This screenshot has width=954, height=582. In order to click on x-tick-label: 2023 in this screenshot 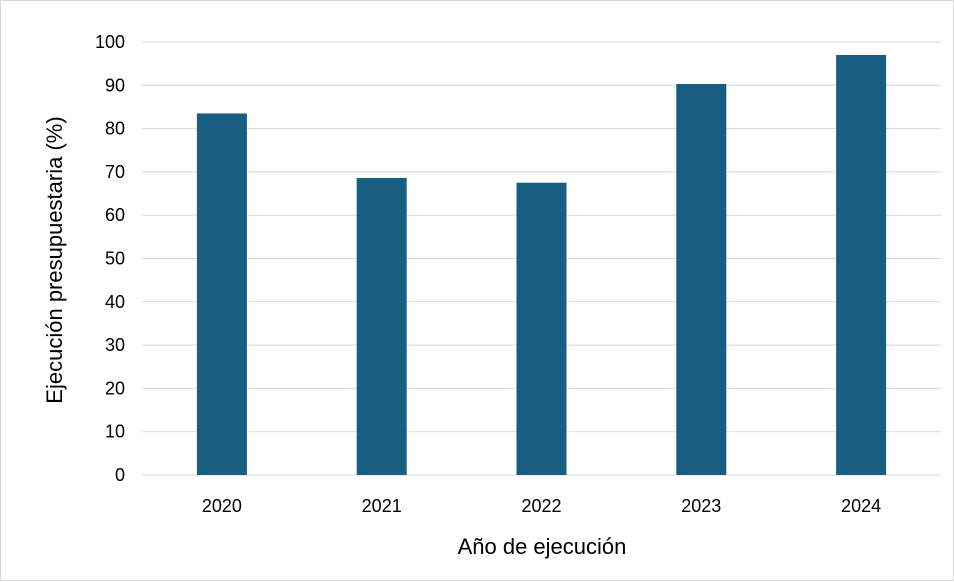, I will do `click(701, 506)`.